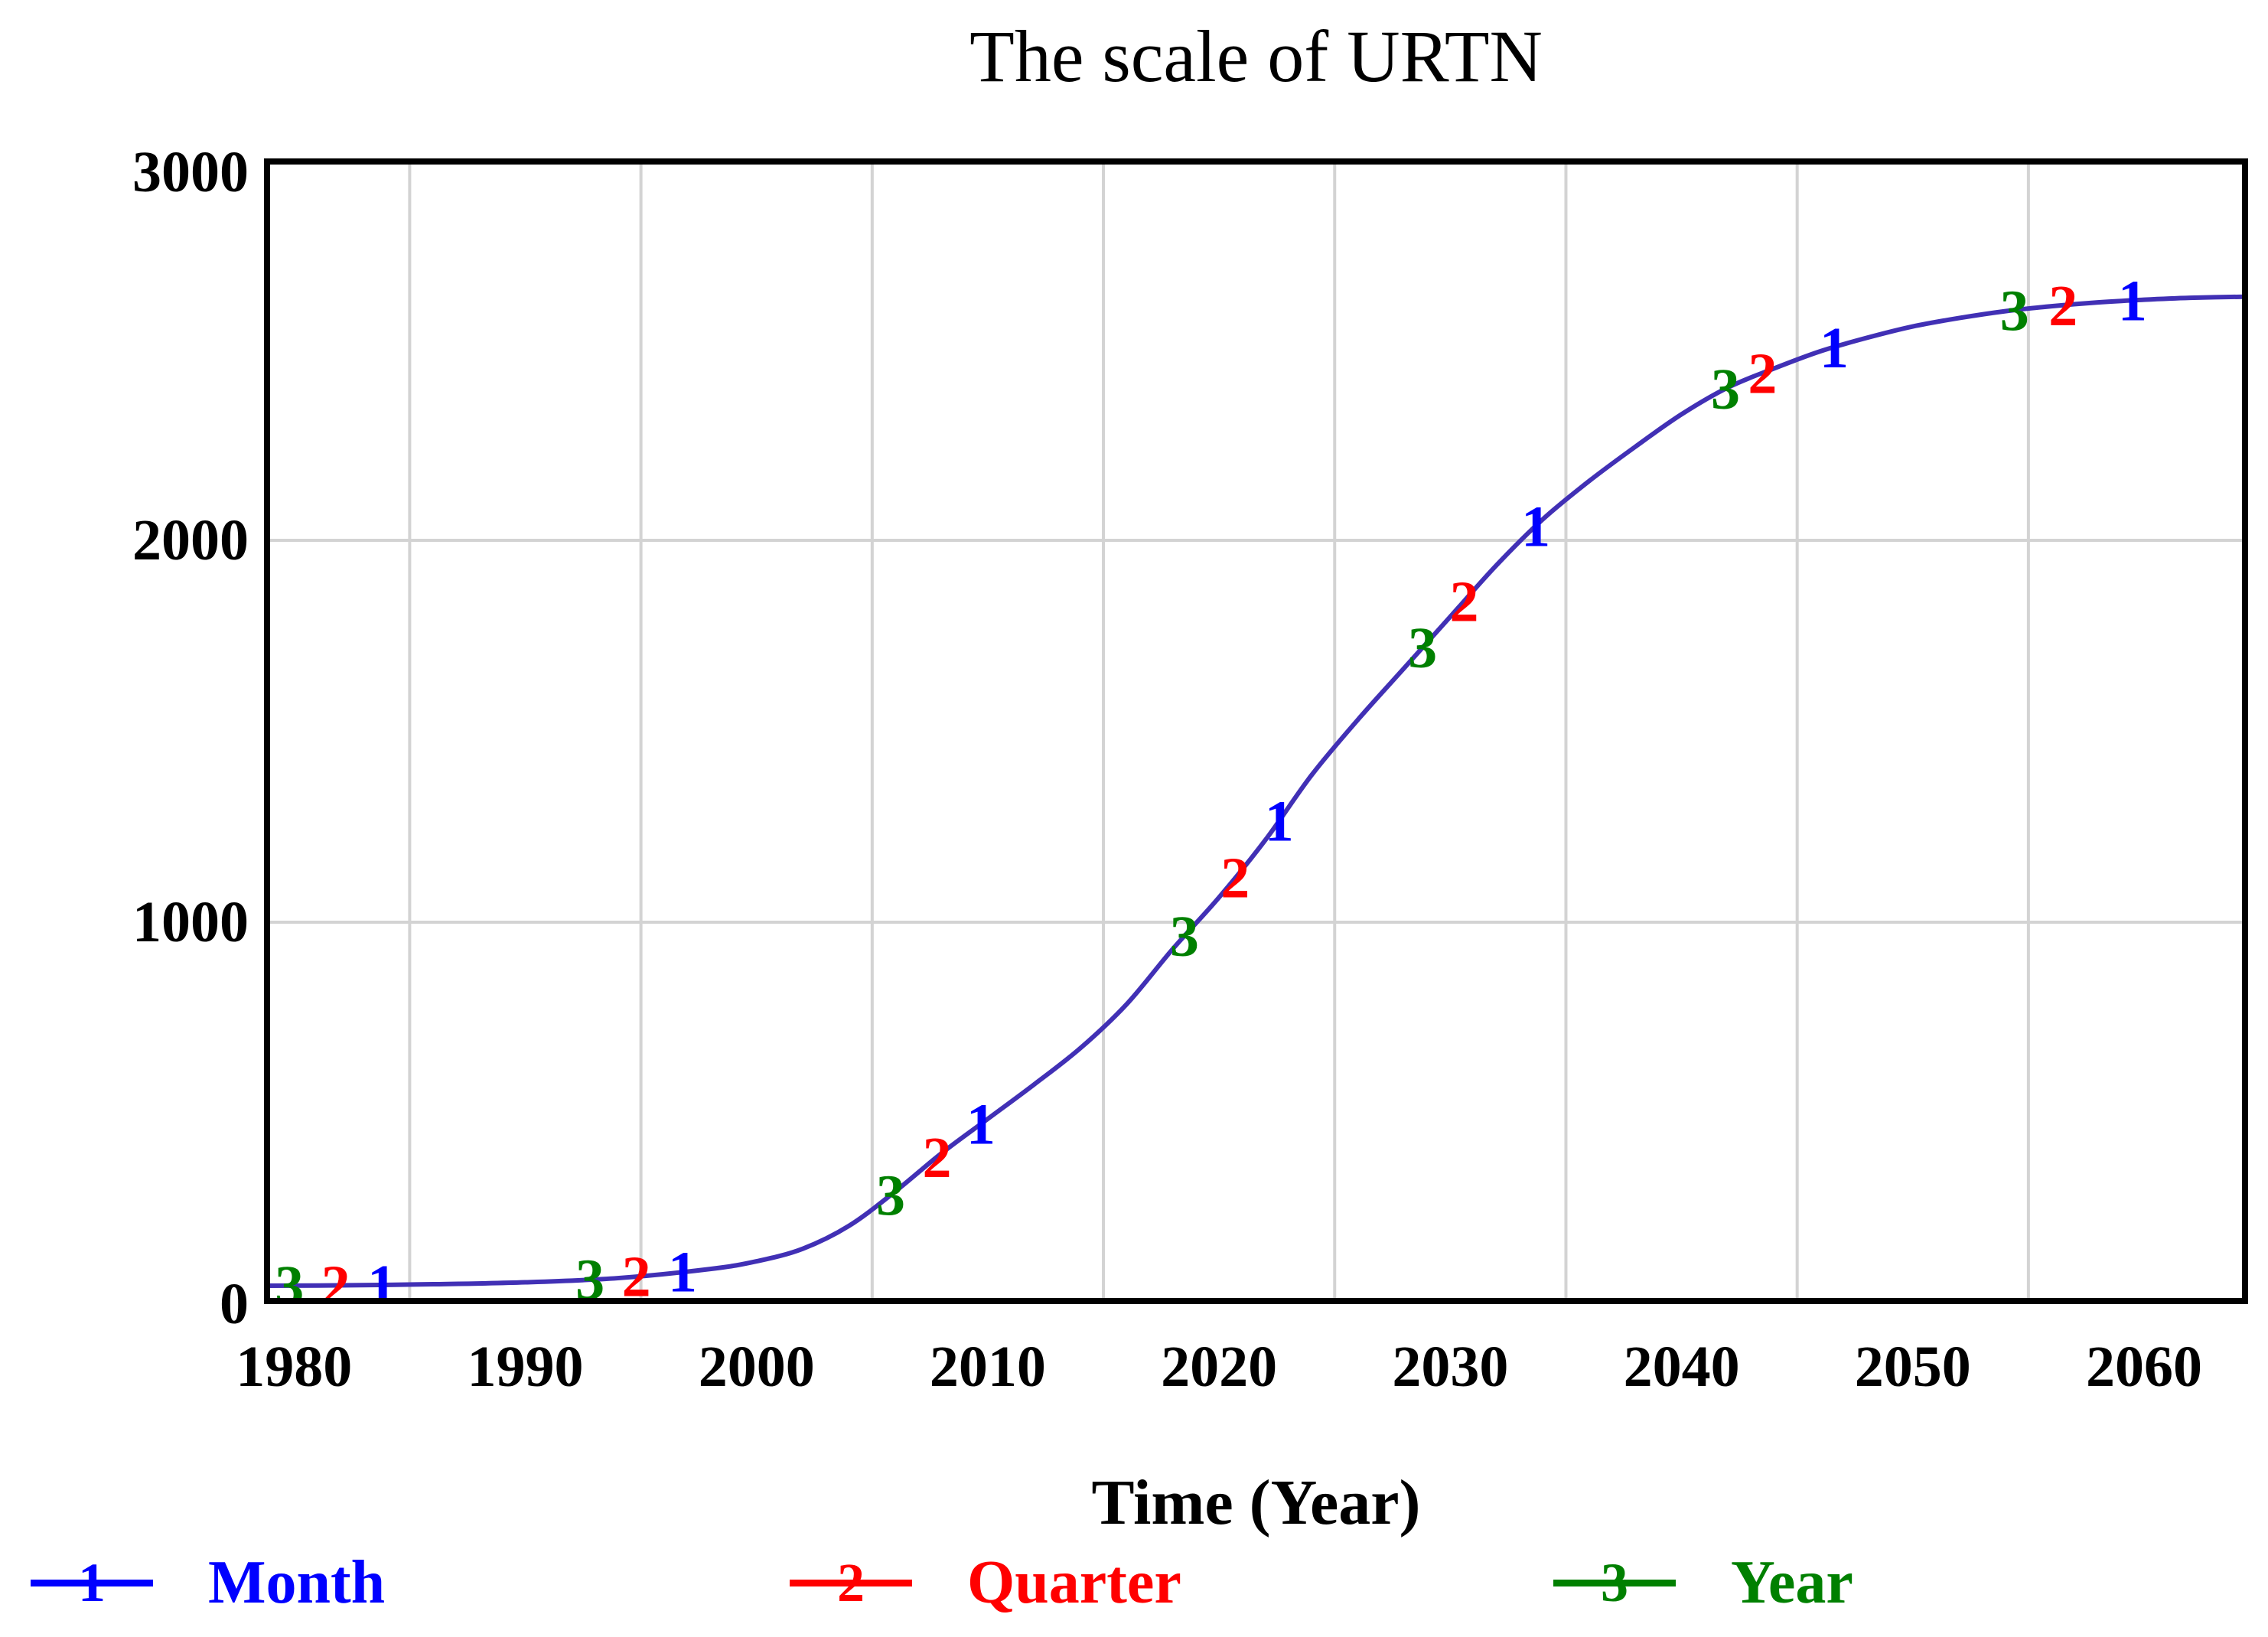  Describe the element at coordinates (1256, 56) in the screenshot. I see `chart-title: The scale of URTN` at that location.